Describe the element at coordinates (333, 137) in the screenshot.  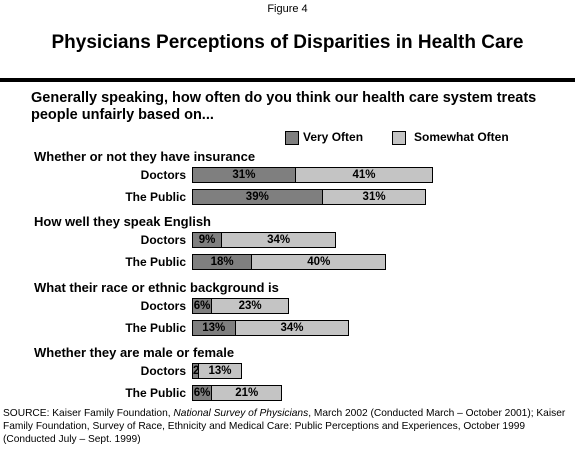
I see `legend-label-very-often: Very Often` at that location.